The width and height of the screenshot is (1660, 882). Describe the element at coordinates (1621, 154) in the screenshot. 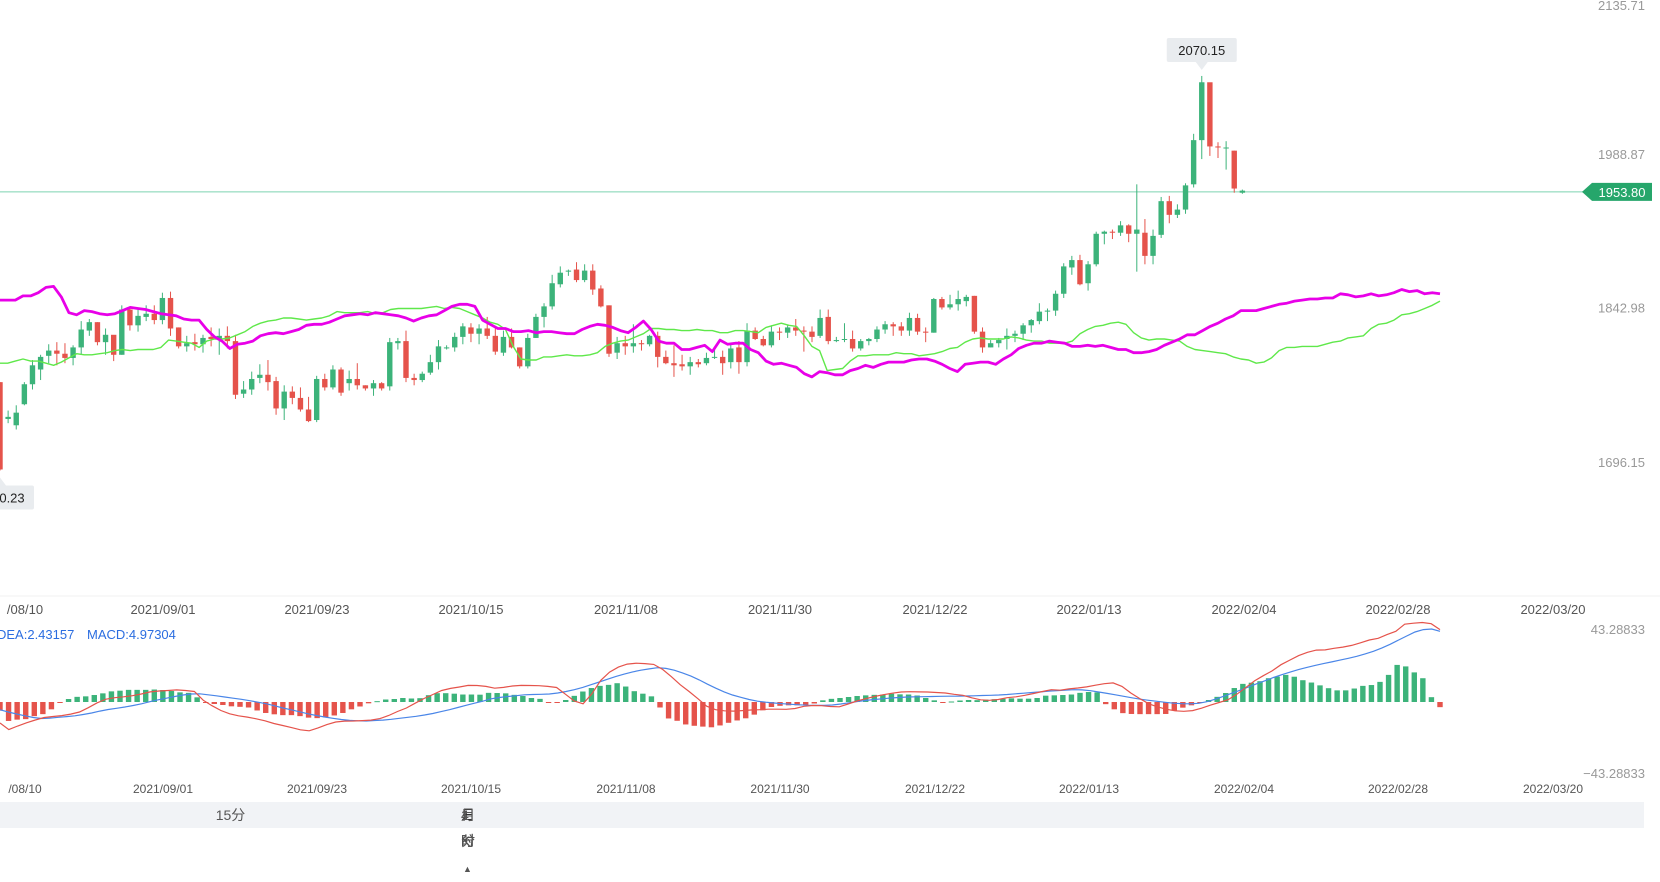

I see `price-axis-label: 1988.87` at that location.